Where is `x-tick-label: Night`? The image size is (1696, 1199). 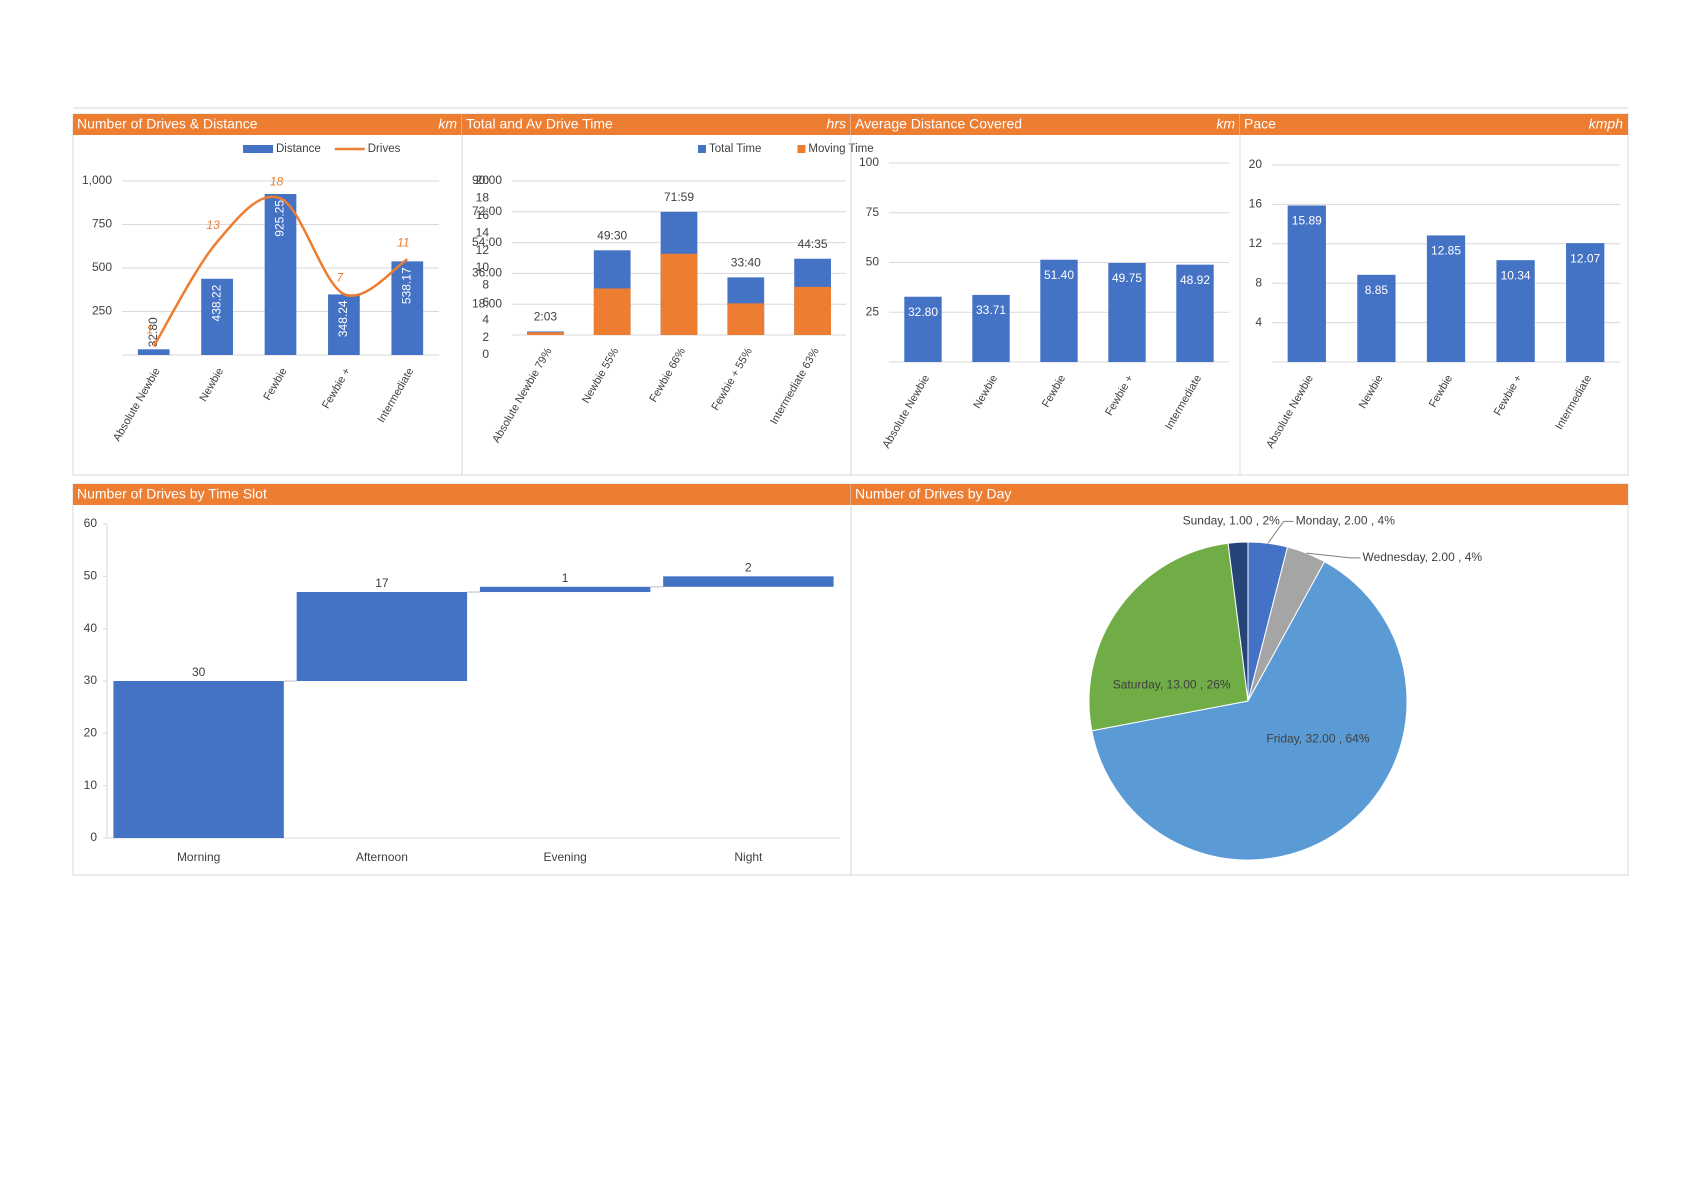 x-tick-label: Night is located at coordinates (748, 857).